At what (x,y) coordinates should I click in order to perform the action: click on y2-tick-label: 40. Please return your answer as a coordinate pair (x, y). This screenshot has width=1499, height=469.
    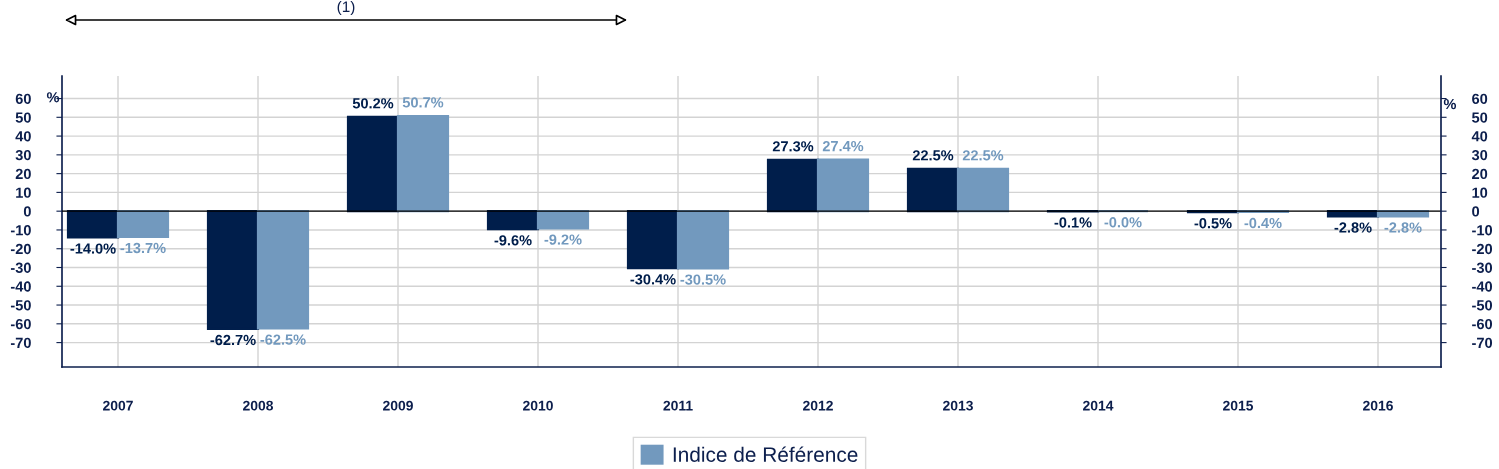
    Looking at the image, I should click on (1479, 136).